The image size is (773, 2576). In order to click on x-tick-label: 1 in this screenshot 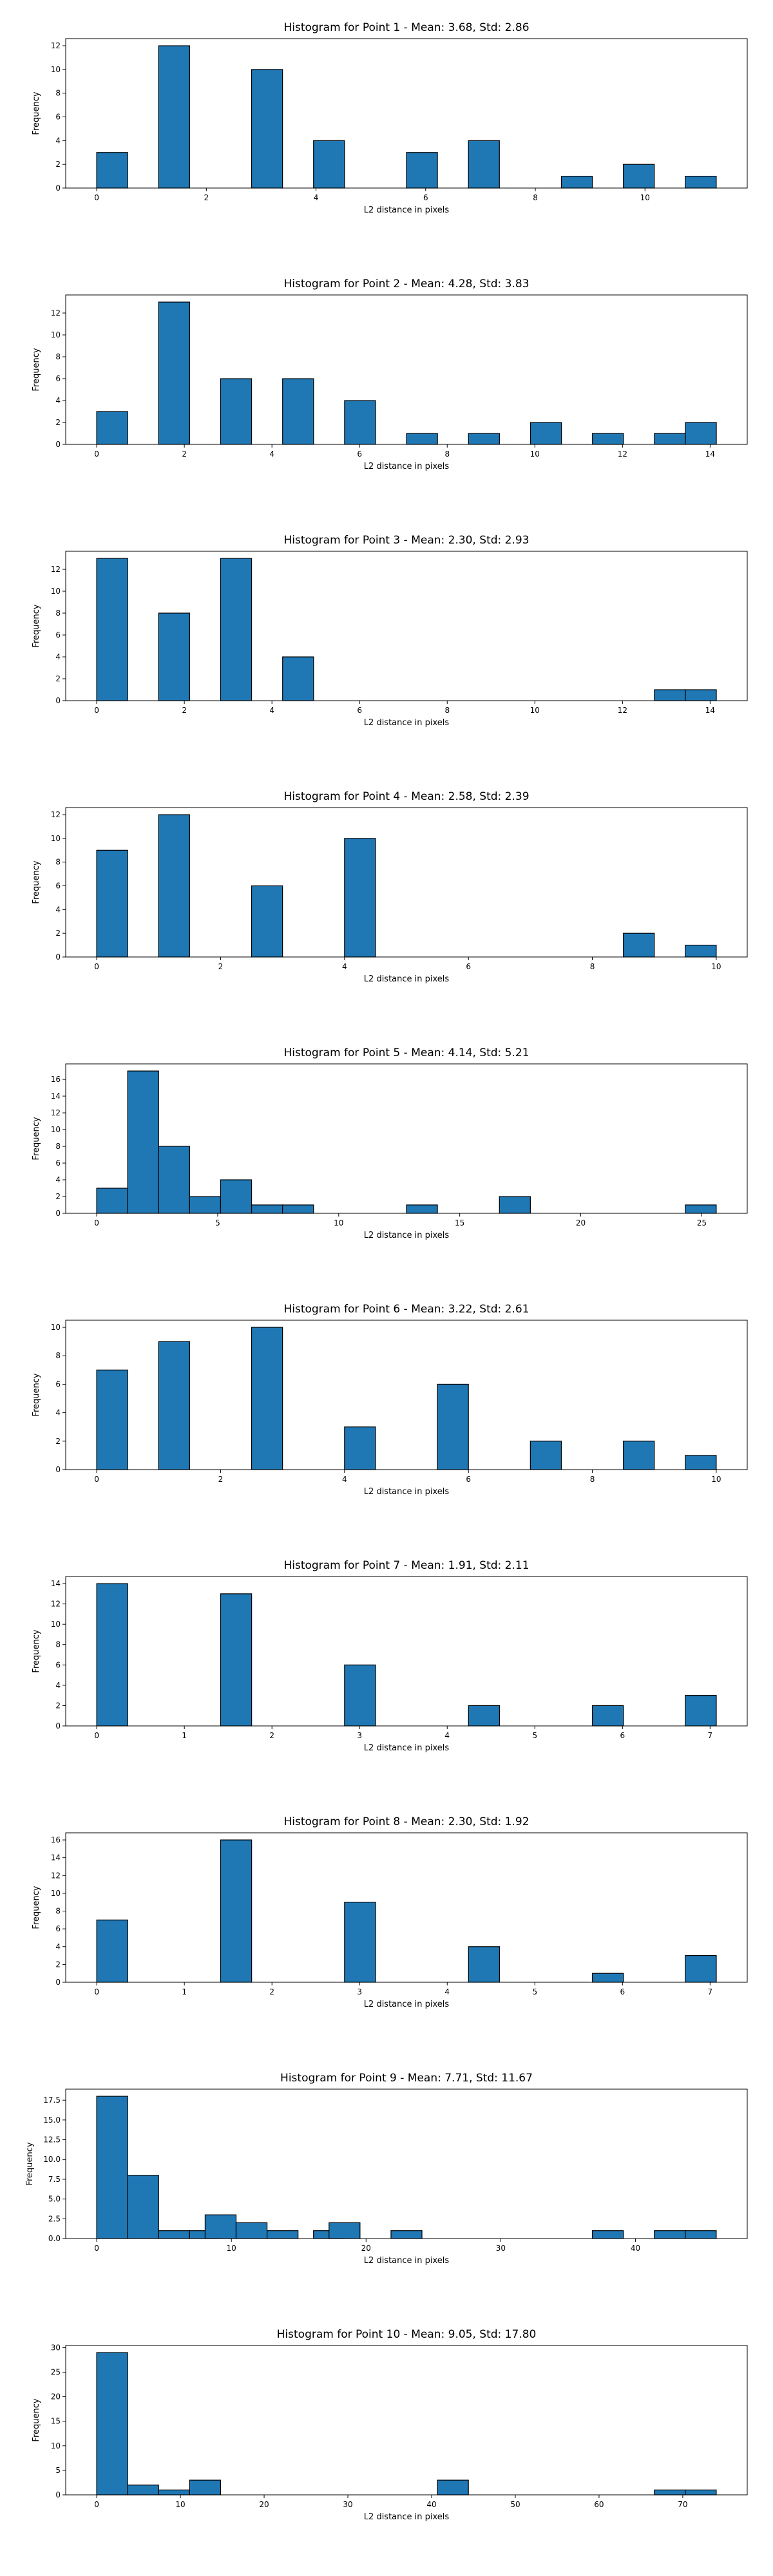, I will do `click(184, 1991)`.